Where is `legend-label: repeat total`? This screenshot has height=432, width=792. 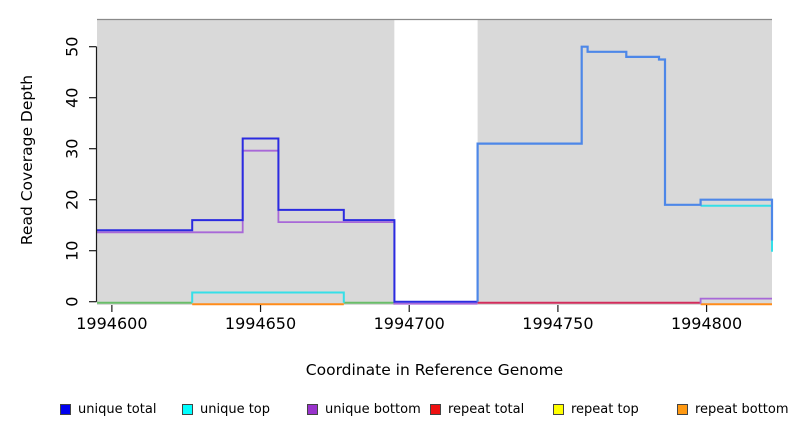 legend-label: repeat total is located at coordinates (486, 409).